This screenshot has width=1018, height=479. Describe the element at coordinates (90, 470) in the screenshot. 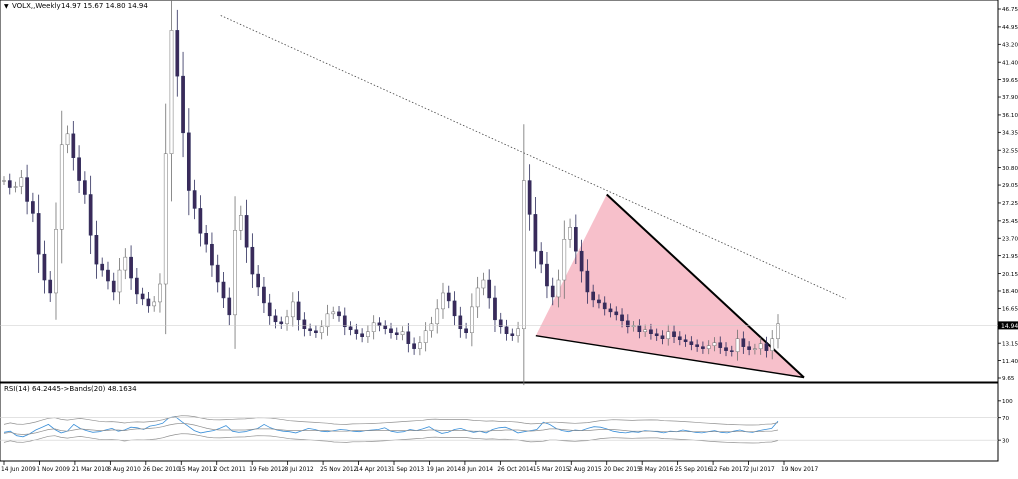

I see `x-tick-label: 21 Mar 2010` at that location.